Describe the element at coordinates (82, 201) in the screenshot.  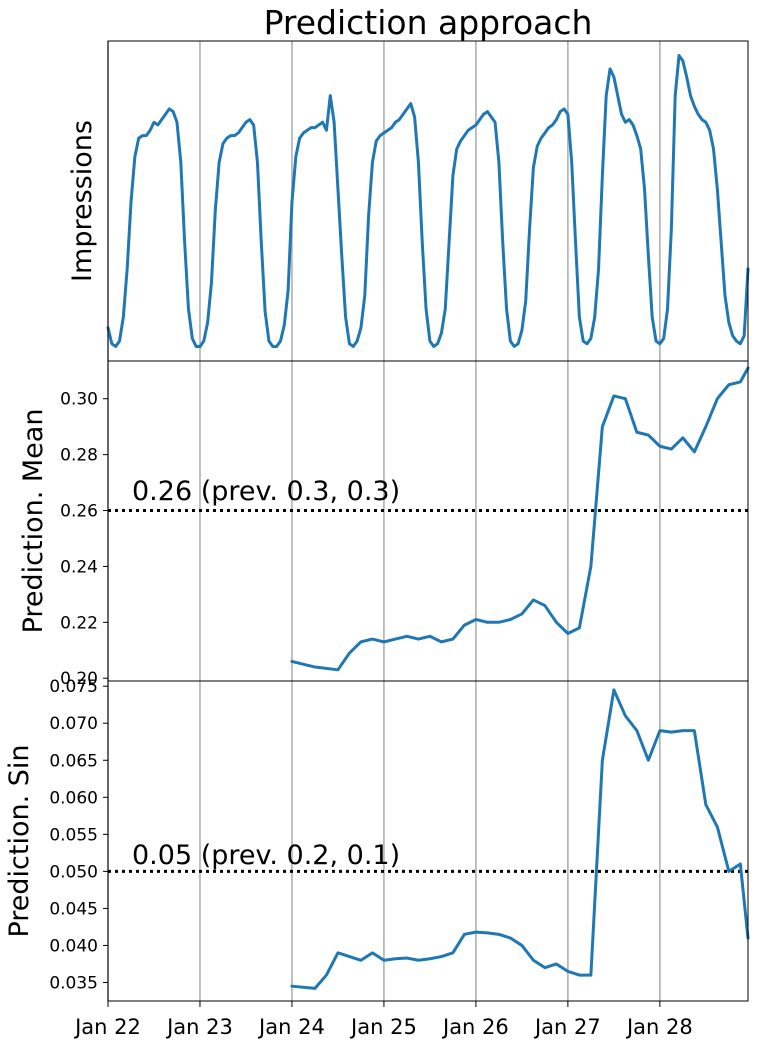
I see `y-axis-title: Impressions` at that location.